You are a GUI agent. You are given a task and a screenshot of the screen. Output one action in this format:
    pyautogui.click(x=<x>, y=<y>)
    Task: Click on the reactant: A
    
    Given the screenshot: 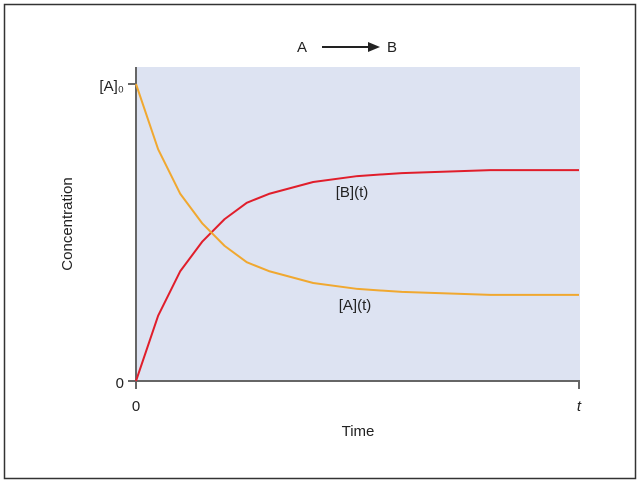 What is the action you would take?
    pyautogui.click(x=302, y=47)
    